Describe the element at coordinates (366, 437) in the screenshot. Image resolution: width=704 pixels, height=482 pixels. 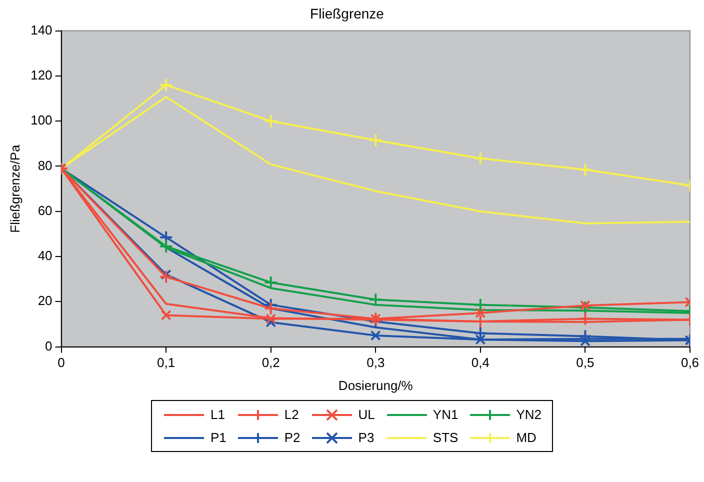
I see `legend-label: P3` at that location.